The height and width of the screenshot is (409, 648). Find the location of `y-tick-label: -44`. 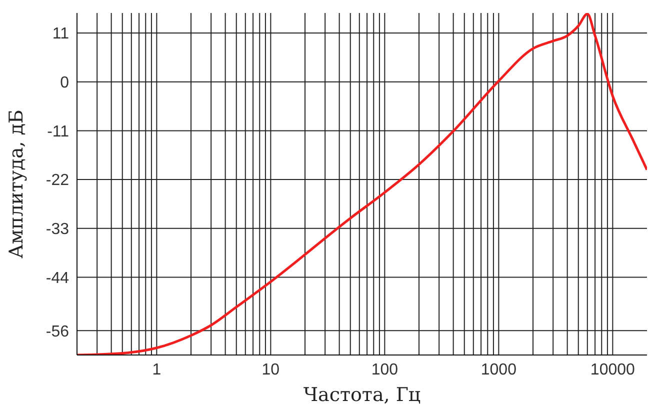

y-tick-label: -44 is located at coordinates (58, 278).